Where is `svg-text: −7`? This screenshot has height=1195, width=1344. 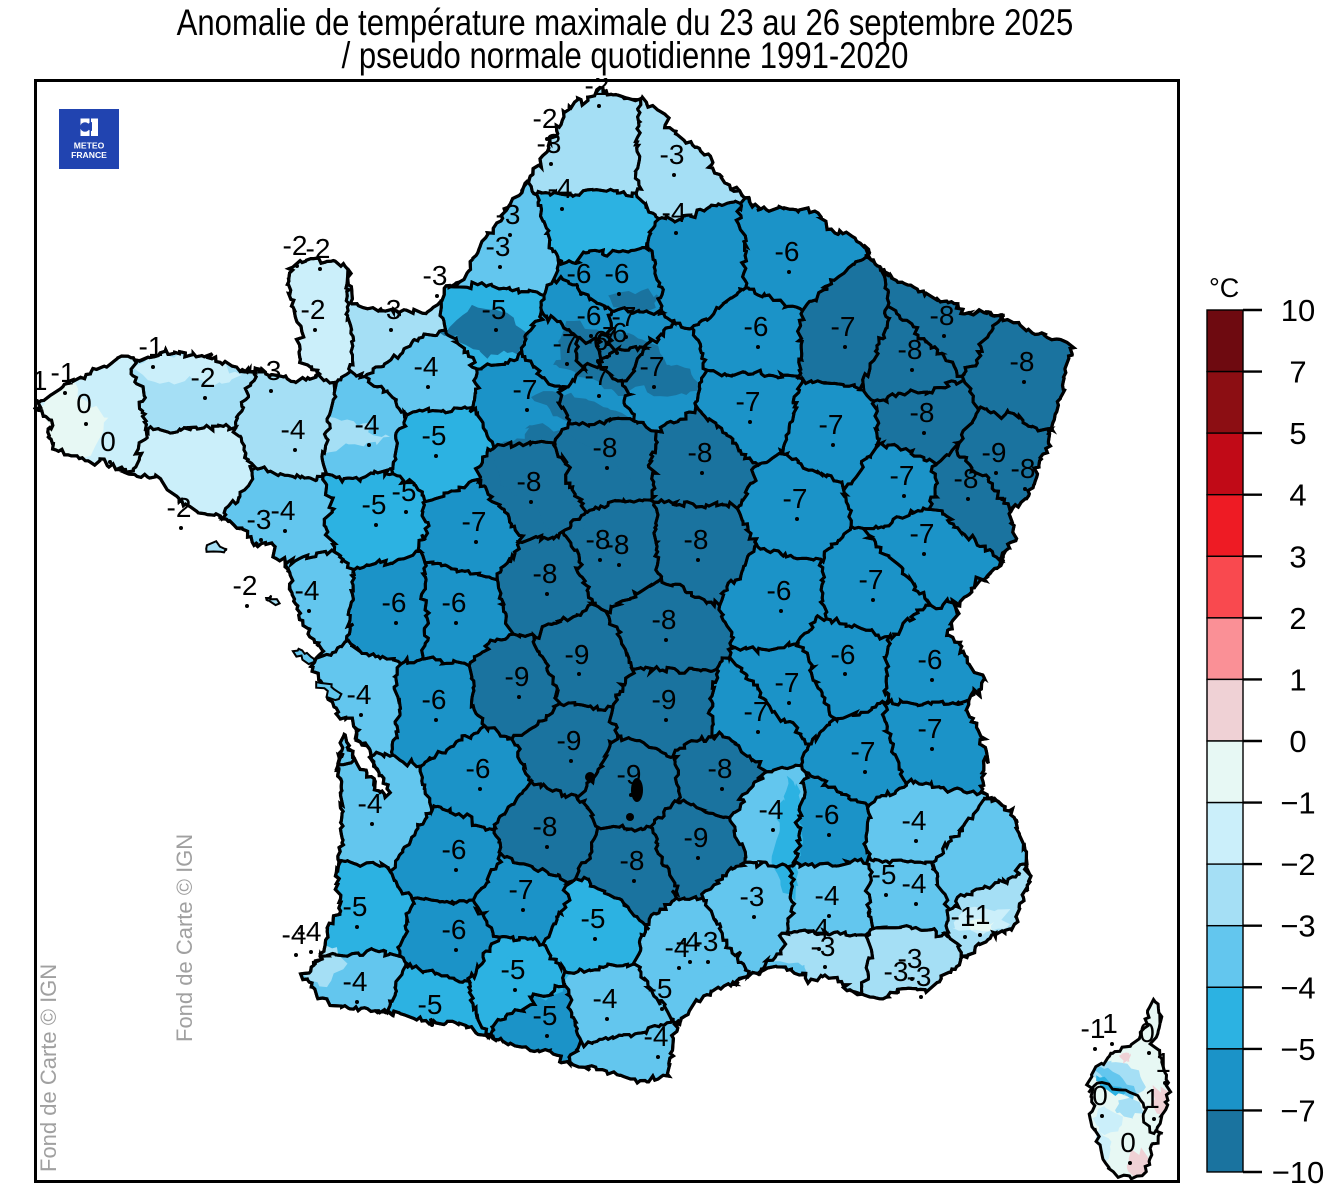 svg-text: −7 is located at coordinates (1297, 1110).